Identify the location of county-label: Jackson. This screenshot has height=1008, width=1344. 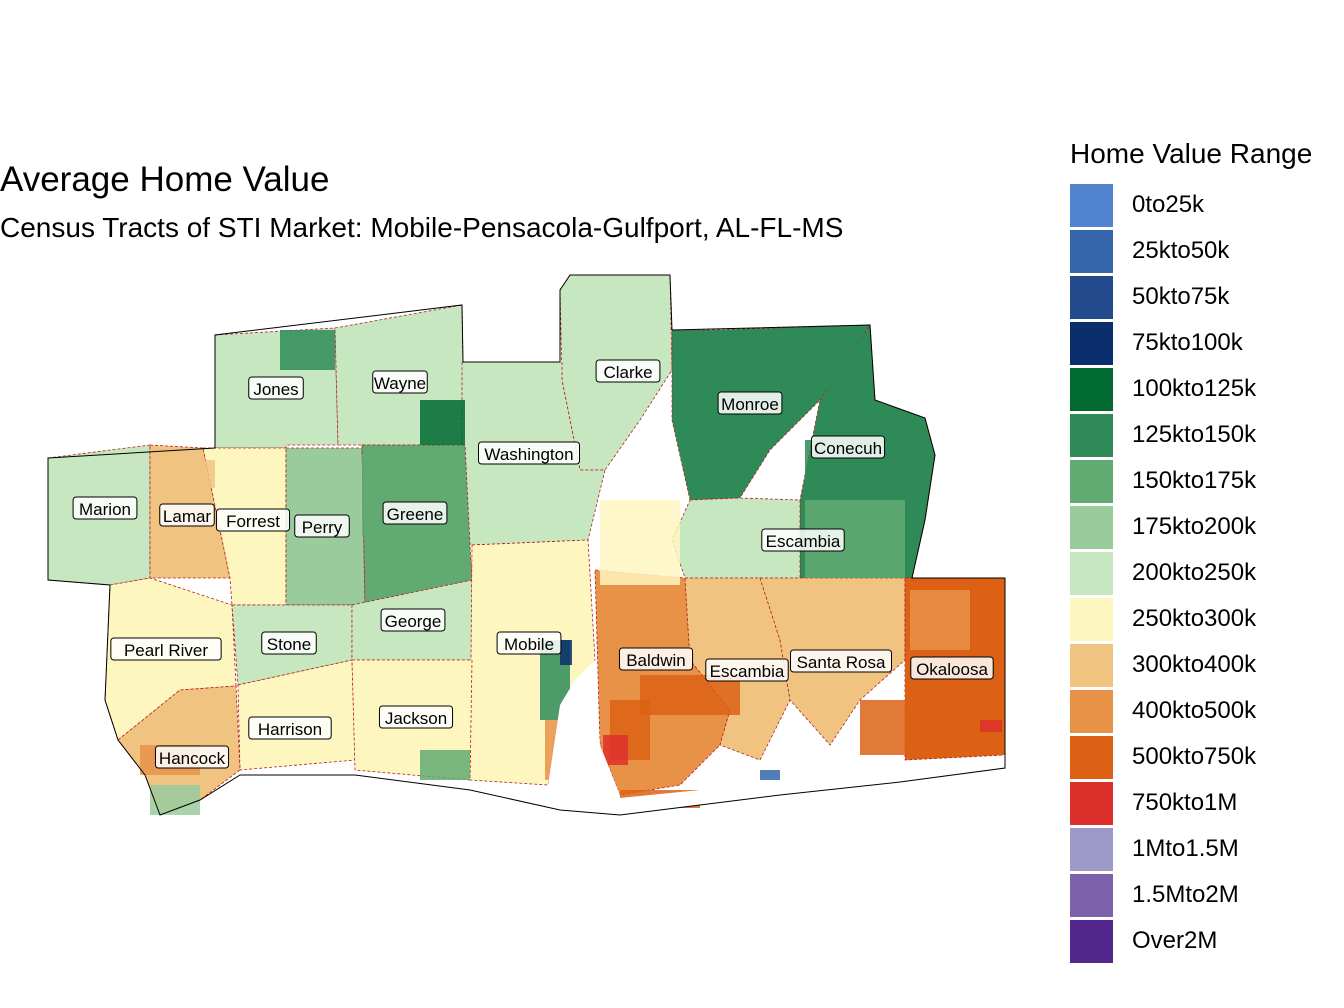
(416, 717).